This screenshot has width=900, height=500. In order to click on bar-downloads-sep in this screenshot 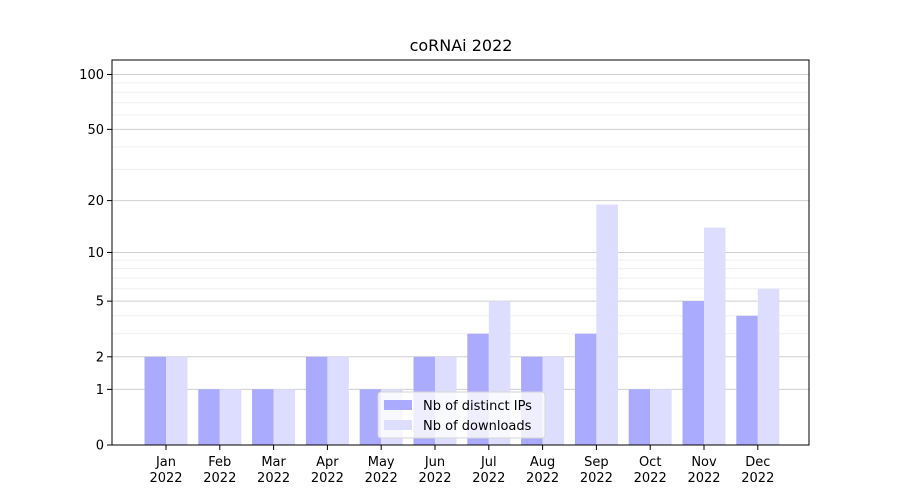, I will do `click(607, 324)`.